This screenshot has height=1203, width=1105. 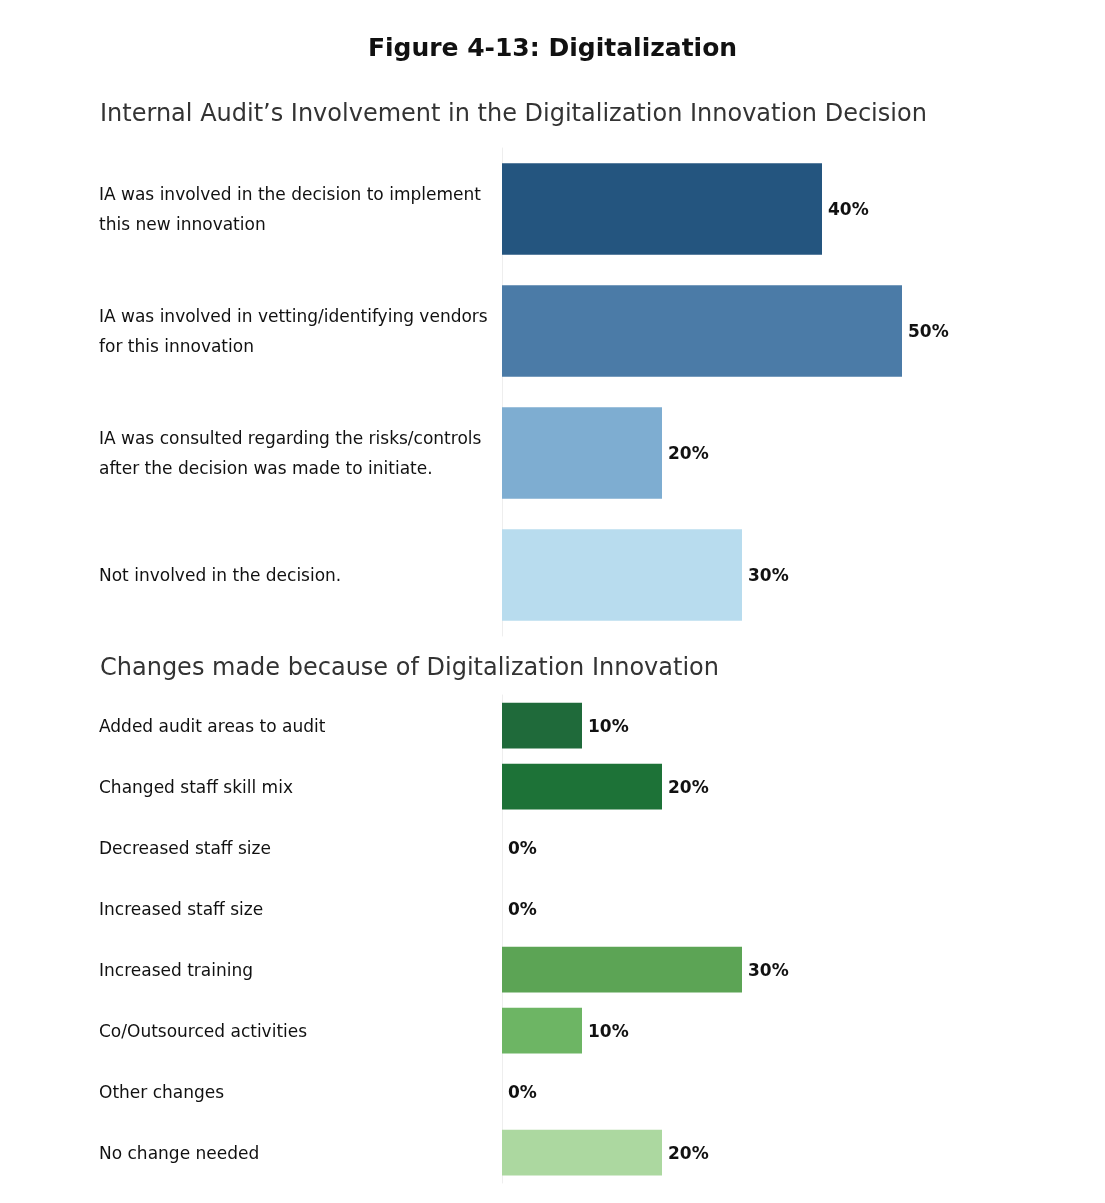 I want to click on y-tick-label: IA was involved in vetting/identifying vendors for this innovation, so click(x=296, y=331).